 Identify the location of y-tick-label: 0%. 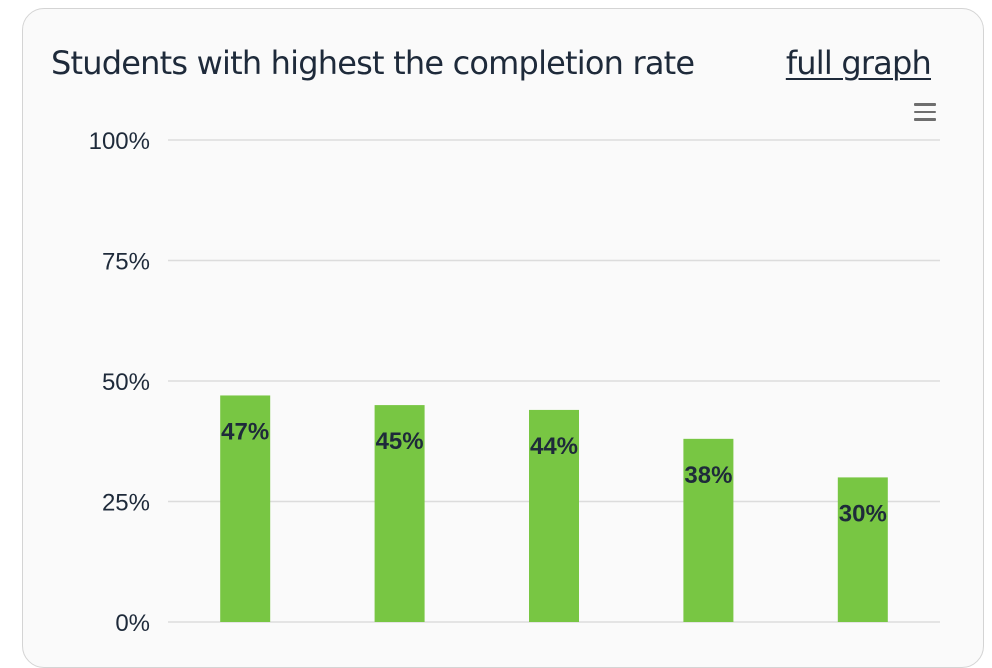
(132, 623).